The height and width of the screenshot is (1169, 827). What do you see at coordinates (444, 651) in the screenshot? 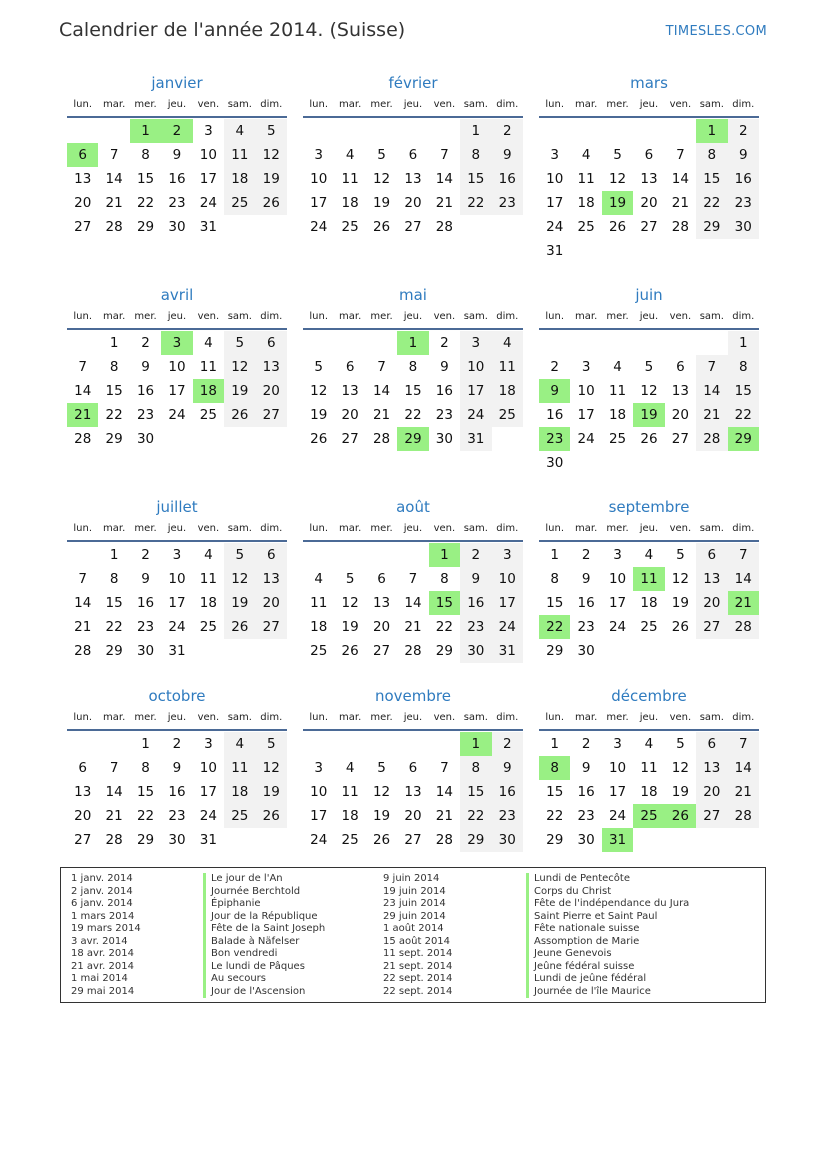
I see `day-cell: 29` at bounding box center [444, 651].